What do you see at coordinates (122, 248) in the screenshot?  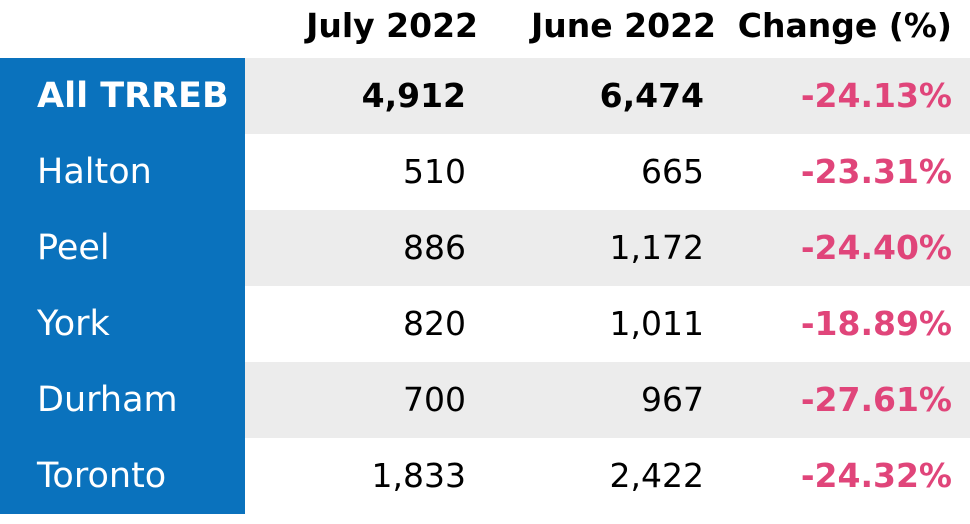 I see `region-label: Peel` at bounding box center [122, 248].